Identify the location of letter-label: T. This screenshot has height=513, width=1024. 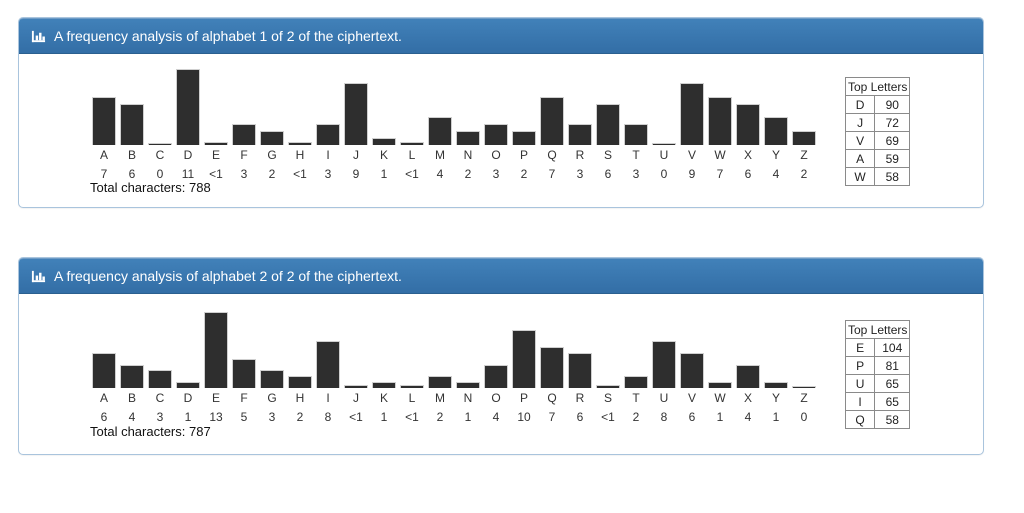
(636, 398).